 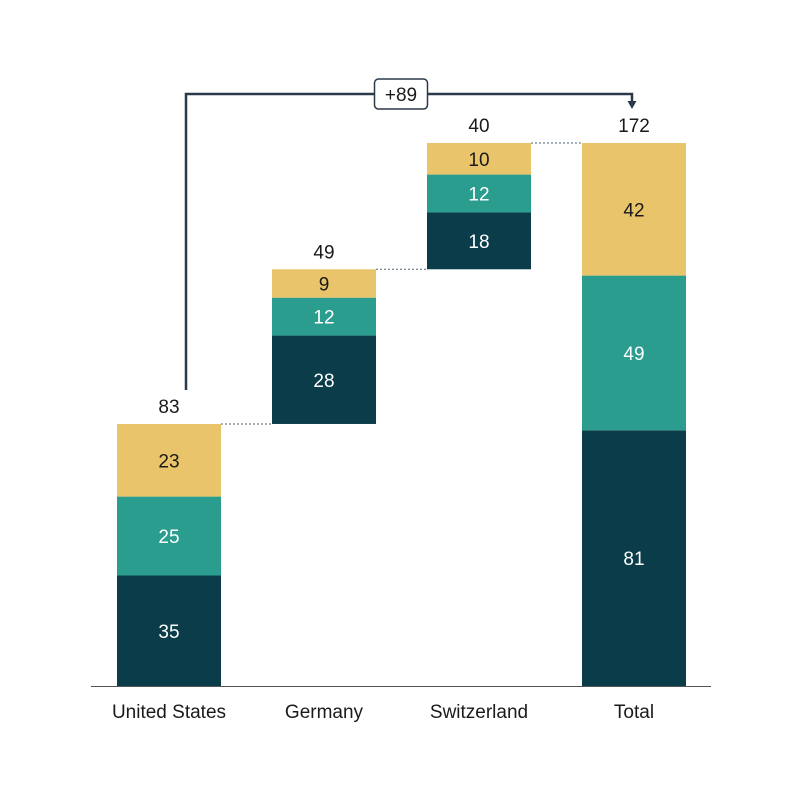 I want to click on segment-label-switzerland-1: 18, so click(x=478, y=242).